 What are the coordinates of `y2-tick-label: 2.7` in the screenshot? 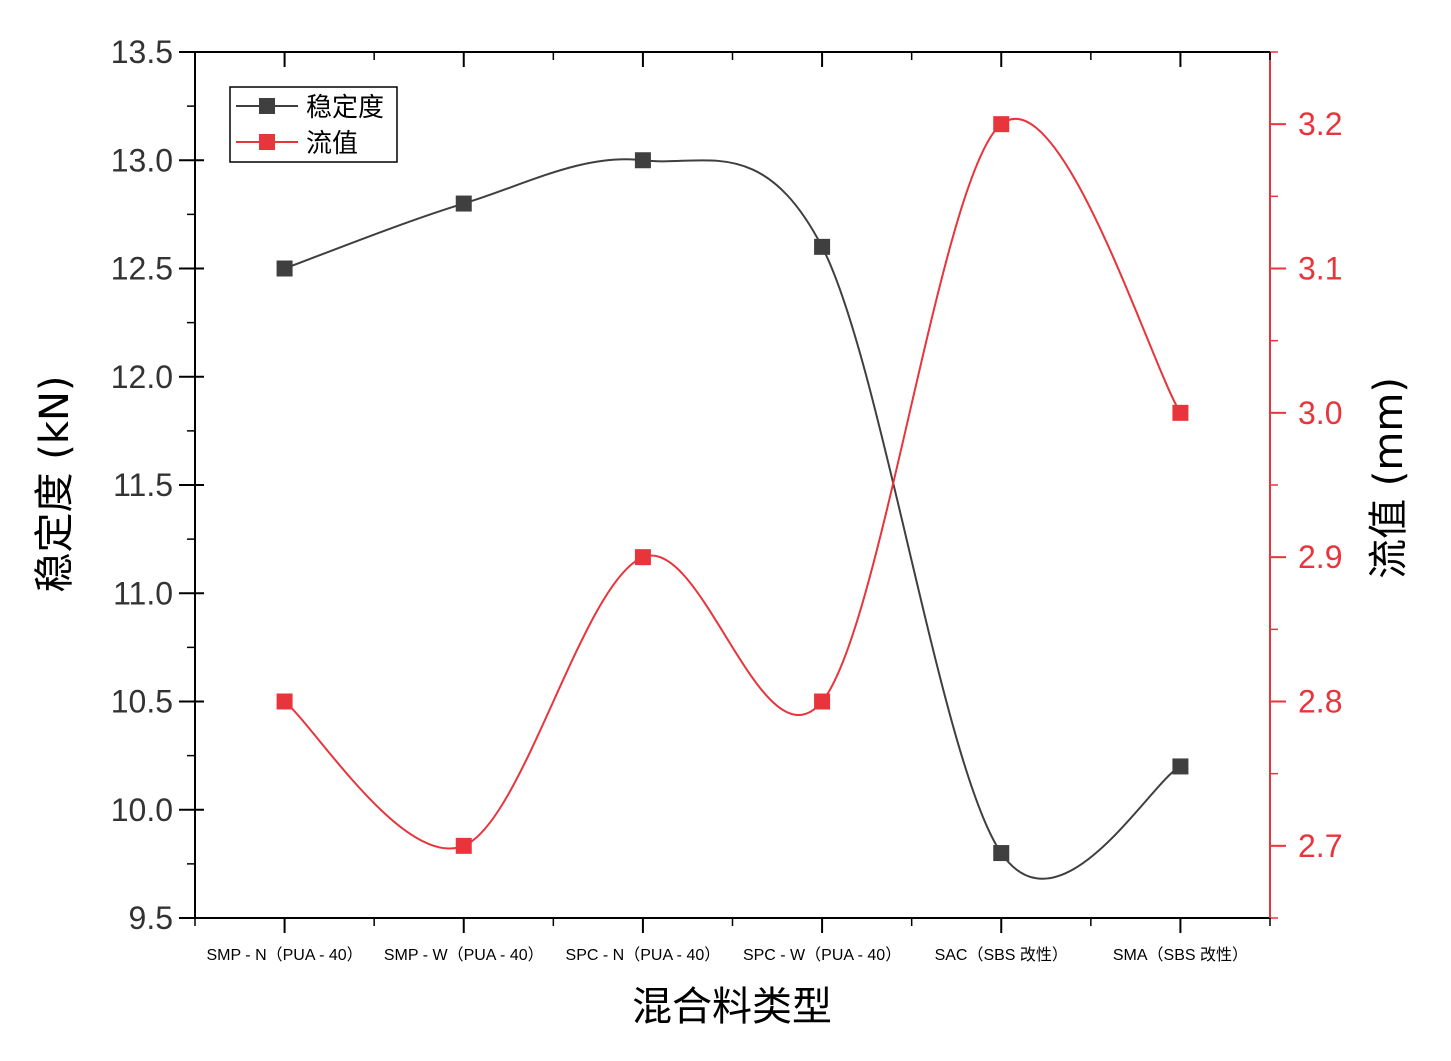 It's located at (1320, 846).